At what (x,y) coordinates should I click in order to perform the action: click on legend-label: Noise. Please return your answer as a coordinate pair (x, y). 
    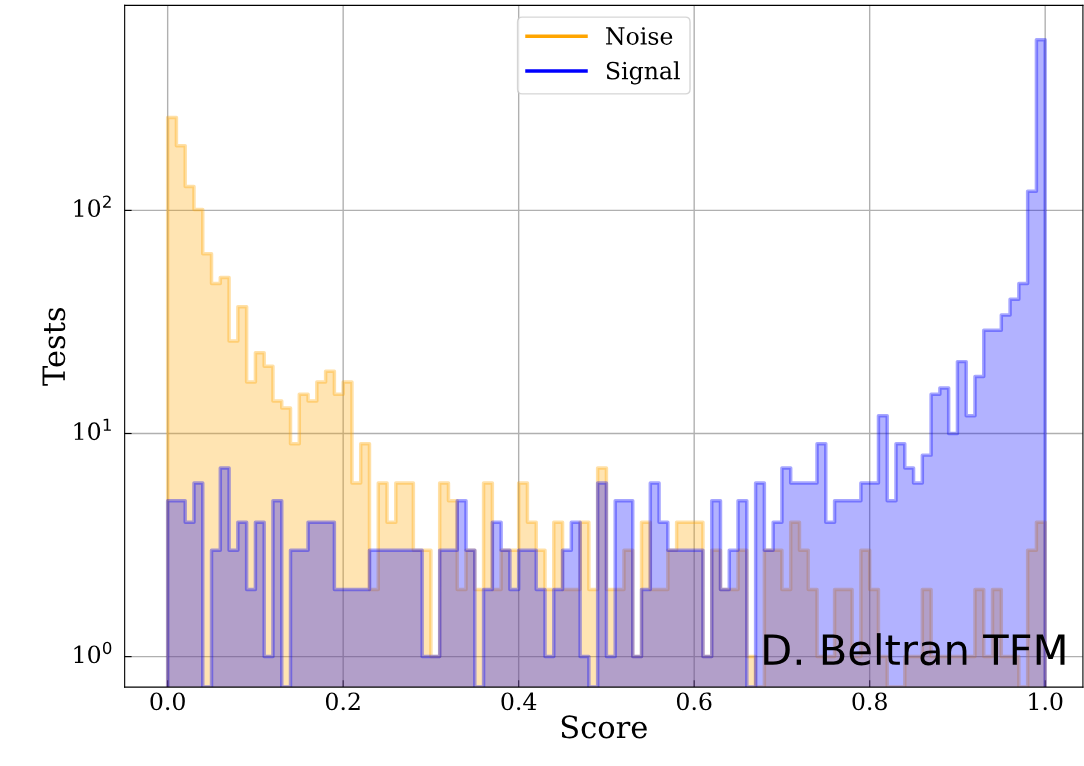
    Looking at the image, I should click on (639, 36).